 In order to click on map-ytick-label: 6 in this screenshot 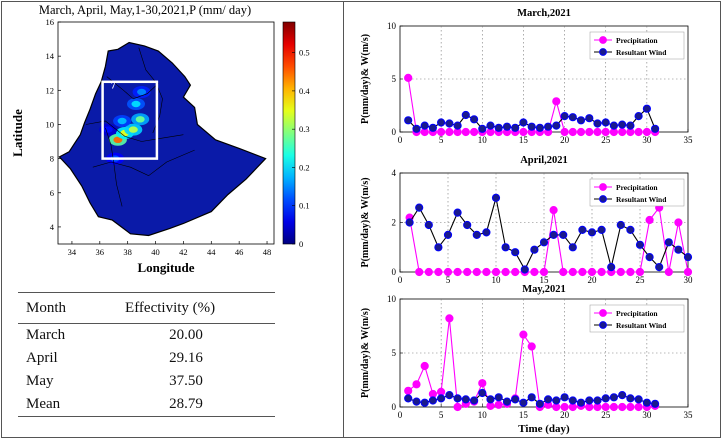, I will do `click(52, 193)`.